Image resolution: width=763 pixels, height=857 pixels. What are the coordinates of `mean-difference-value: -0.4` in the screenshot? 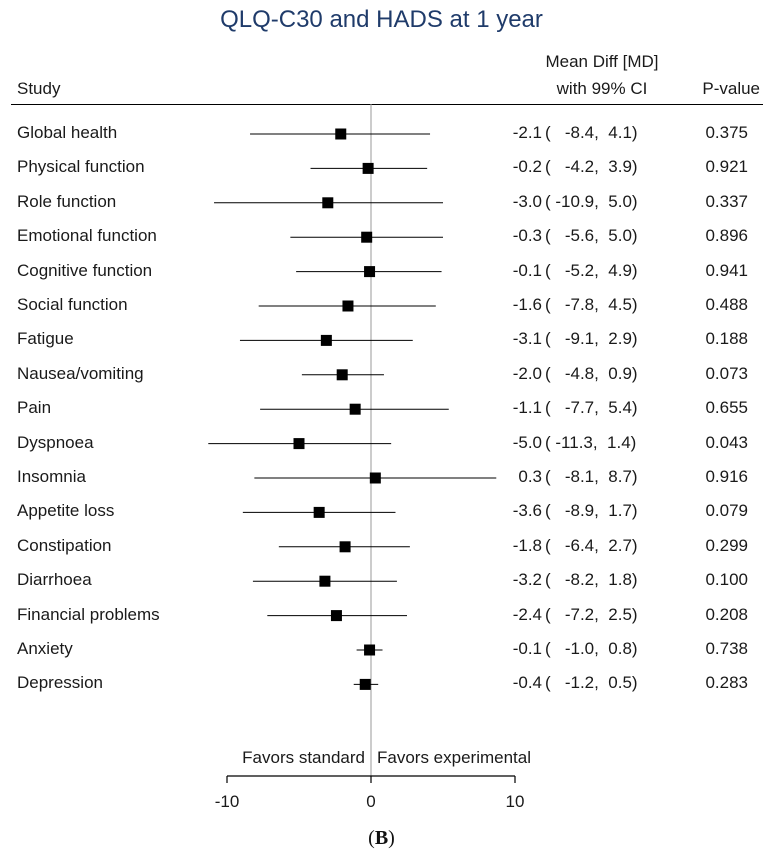 It's located at (527, 683).